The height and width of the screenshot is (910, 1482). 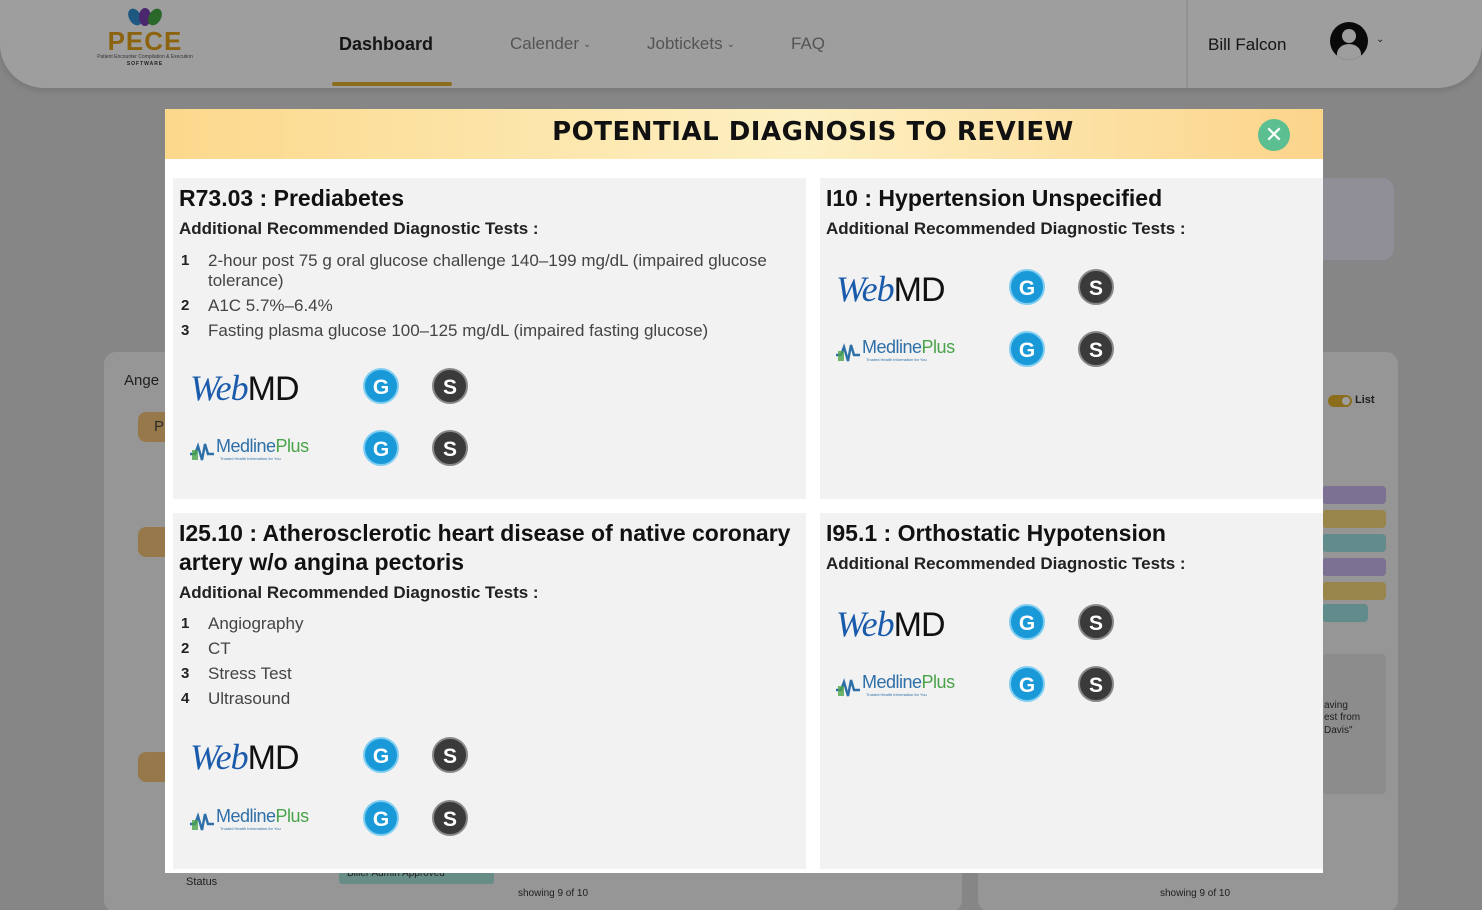 What do you see at coordinates (185, 673) in the screenshot?
I see `test-number: 3` at bounding box center [185, 673].